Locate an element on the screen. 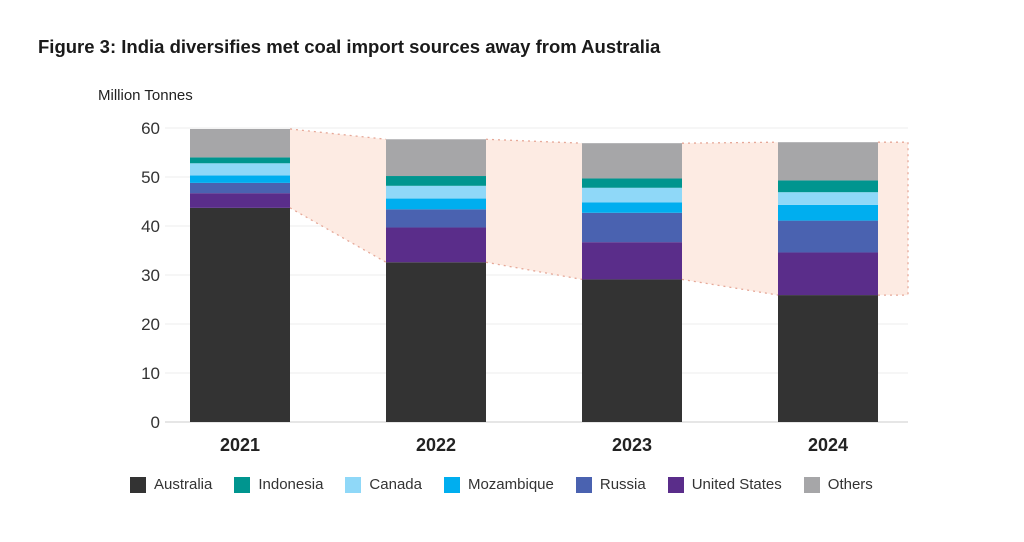 This screenshot has width=1024, height=542. bar-indonesia-2022 is located at coordinates (436, 181).